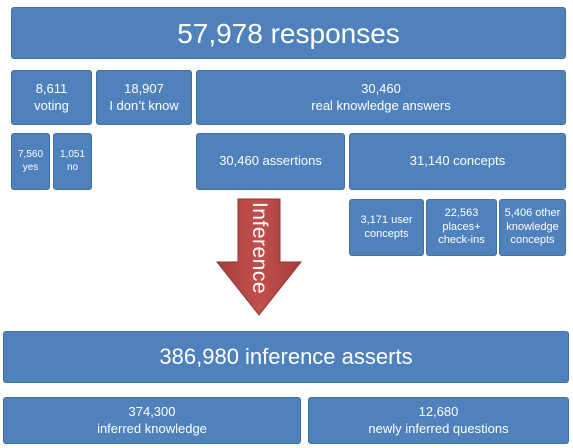 This screenshot has height=448, width=573. I want to click on inferred-knowledge-label: inferred knowledge, so click(152, 428).